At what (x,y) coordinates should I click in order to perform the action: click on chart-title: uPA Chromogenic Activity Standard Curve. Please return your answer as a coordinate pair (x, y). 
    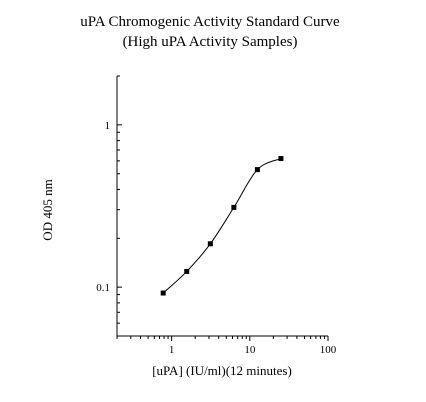
    Looking at the image, I should click on (210, 22).